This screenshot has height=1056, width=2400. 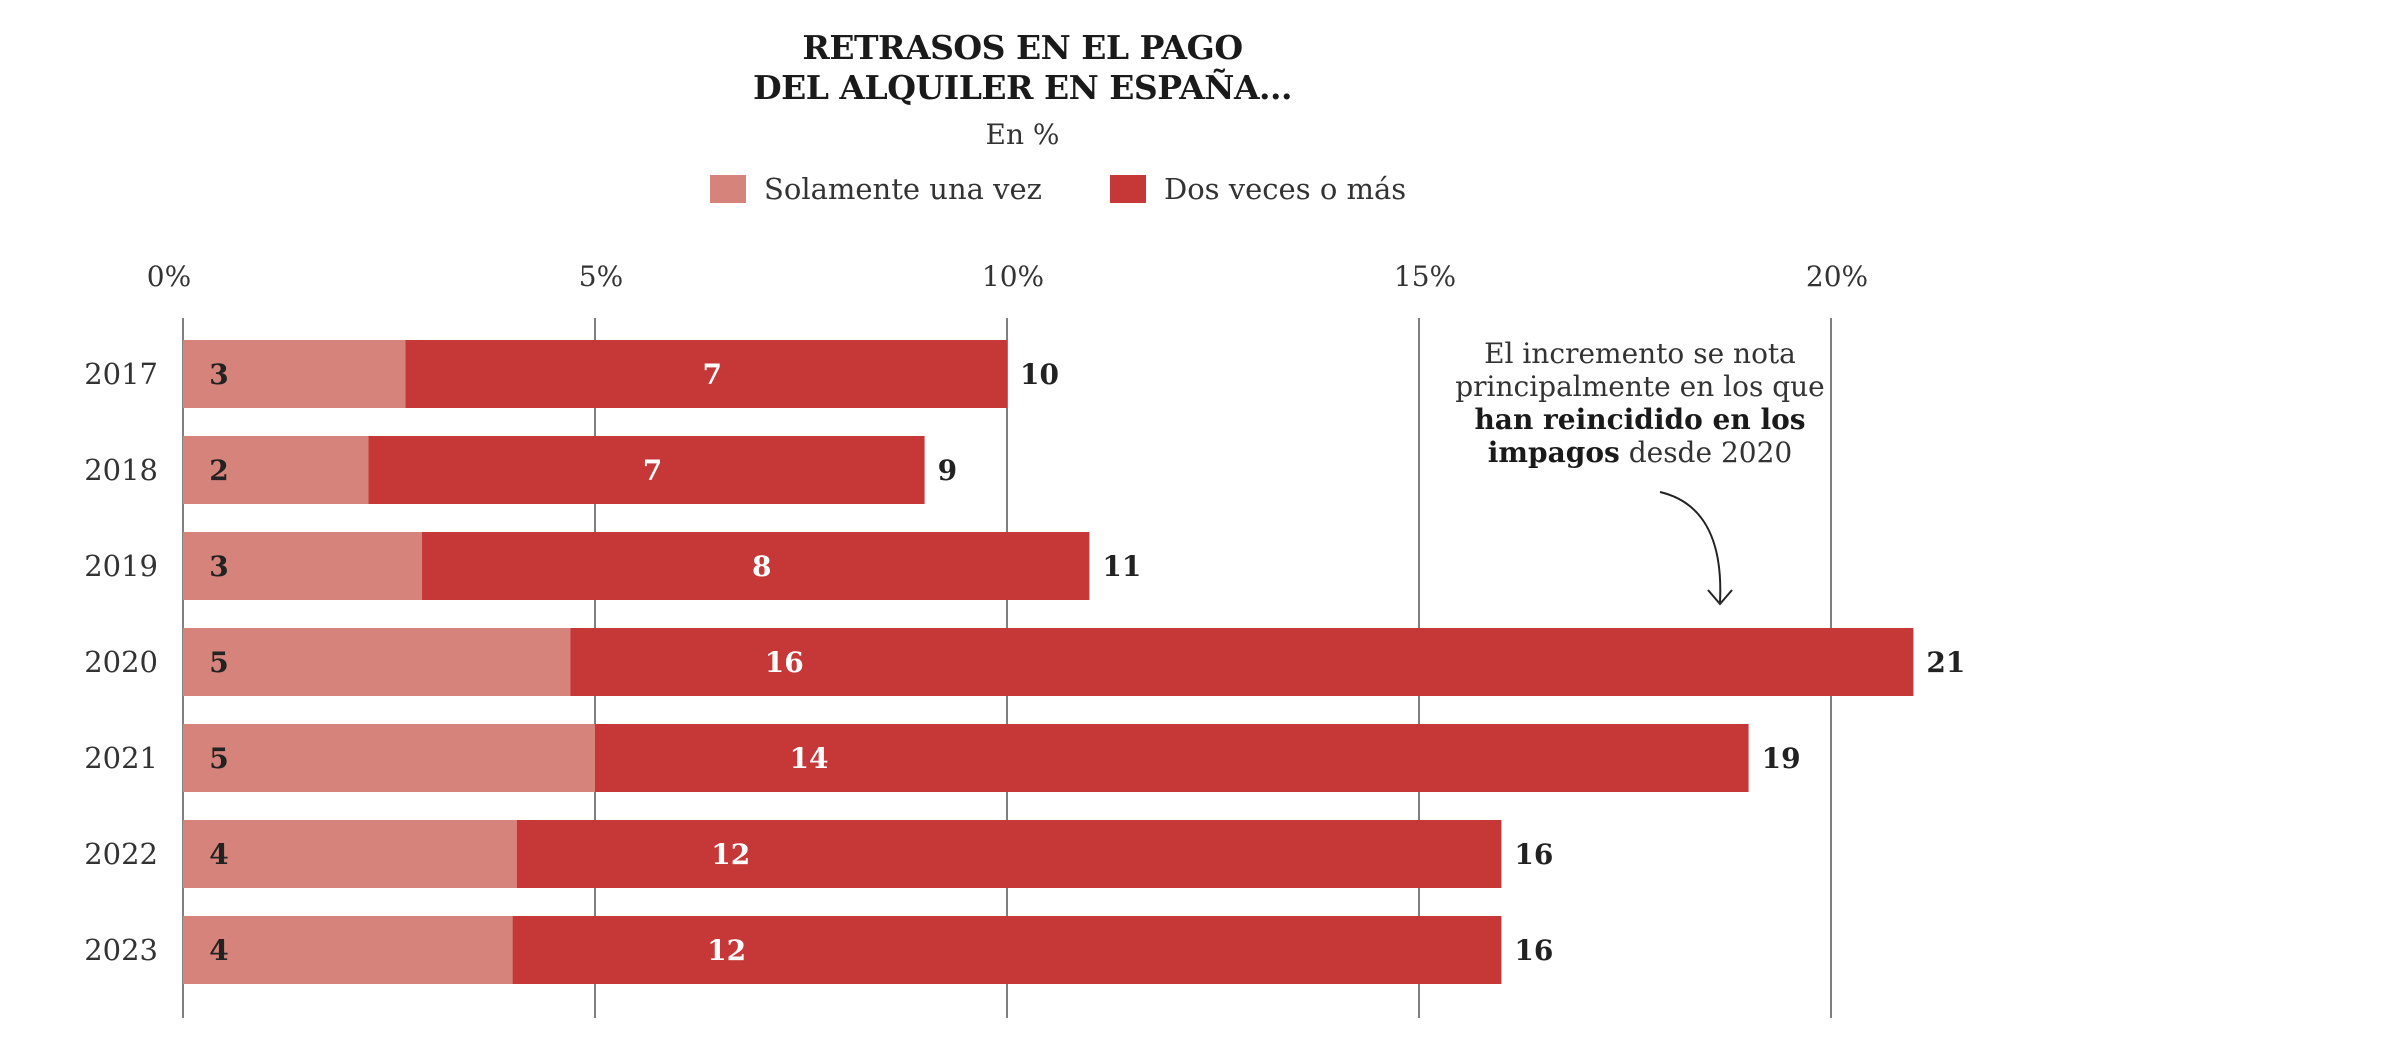 I want to click on legend-swatch-twice, so click(x=1127, y=189).